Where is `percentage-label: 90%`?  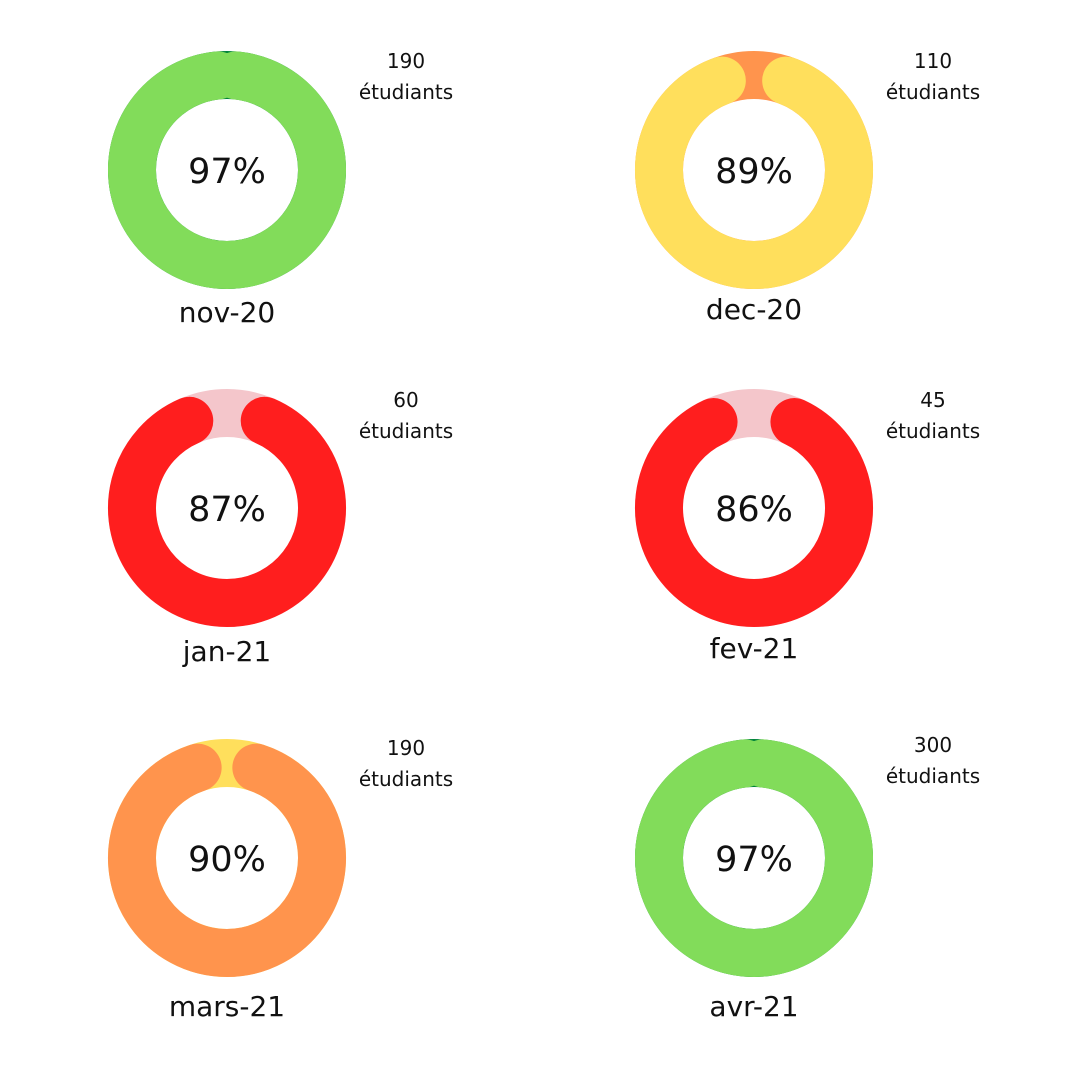 percentage-label: 90% is located at coordinates (227, 860).